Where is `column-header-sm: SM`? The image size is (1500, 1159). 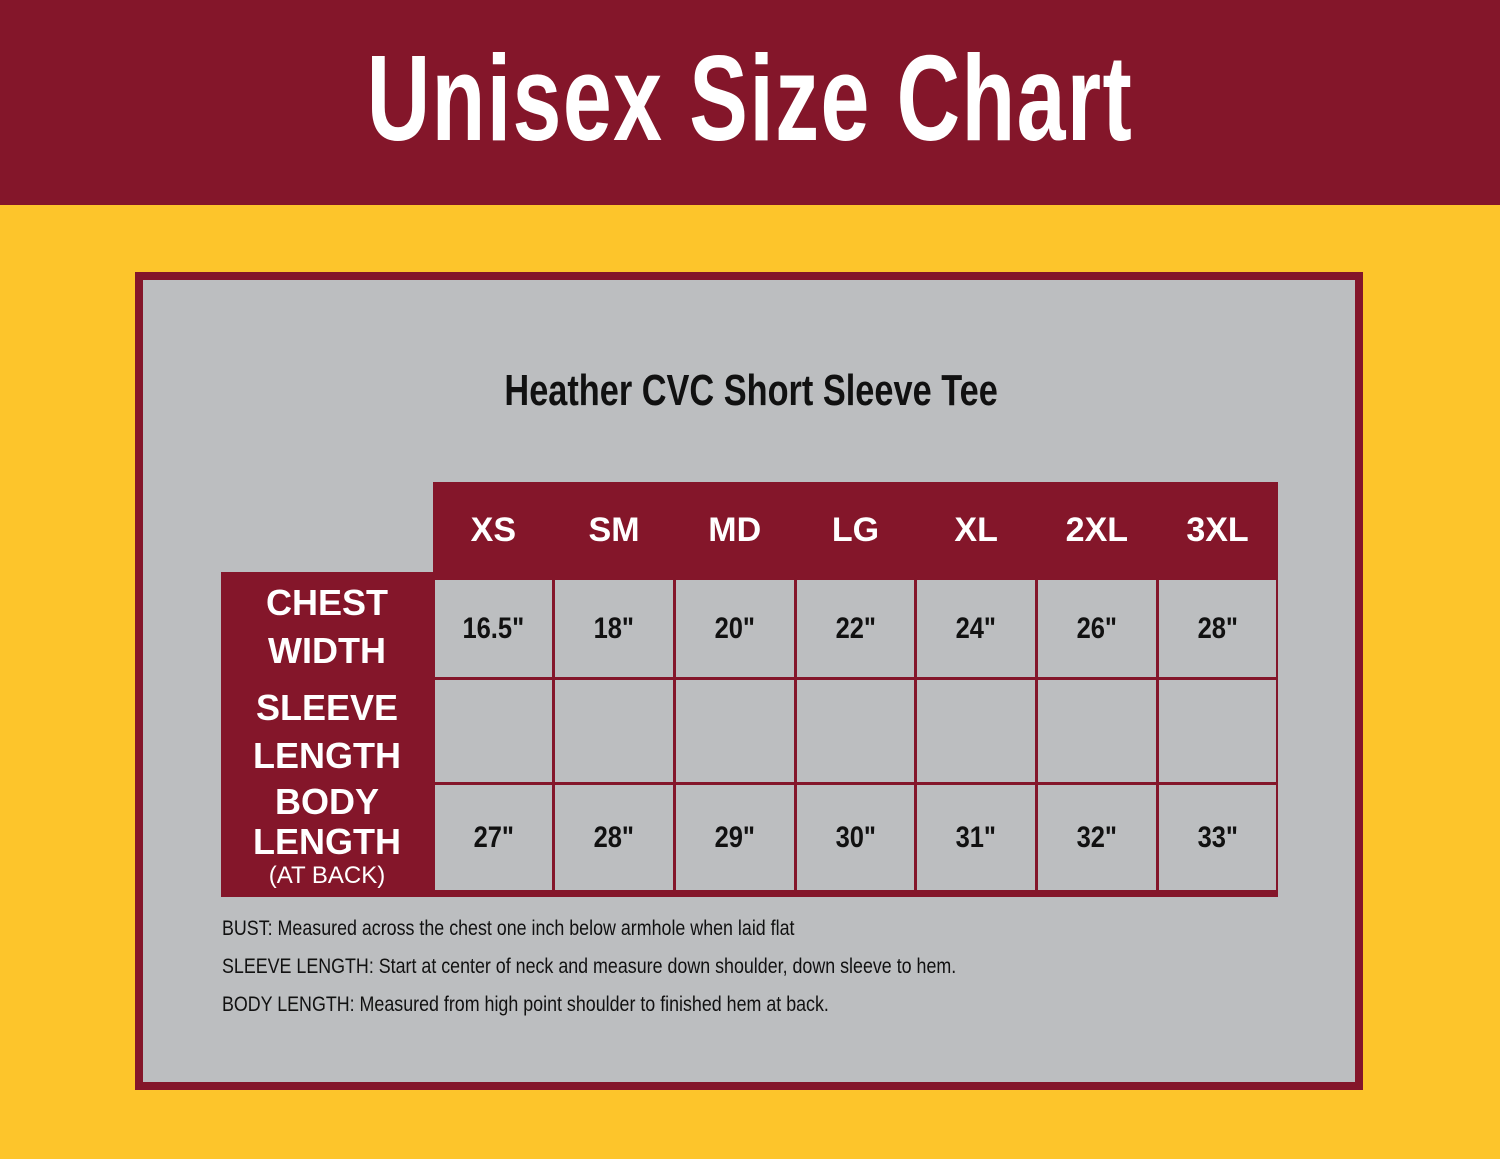 column-header-sm: SM is located at coordinates (614, 530).